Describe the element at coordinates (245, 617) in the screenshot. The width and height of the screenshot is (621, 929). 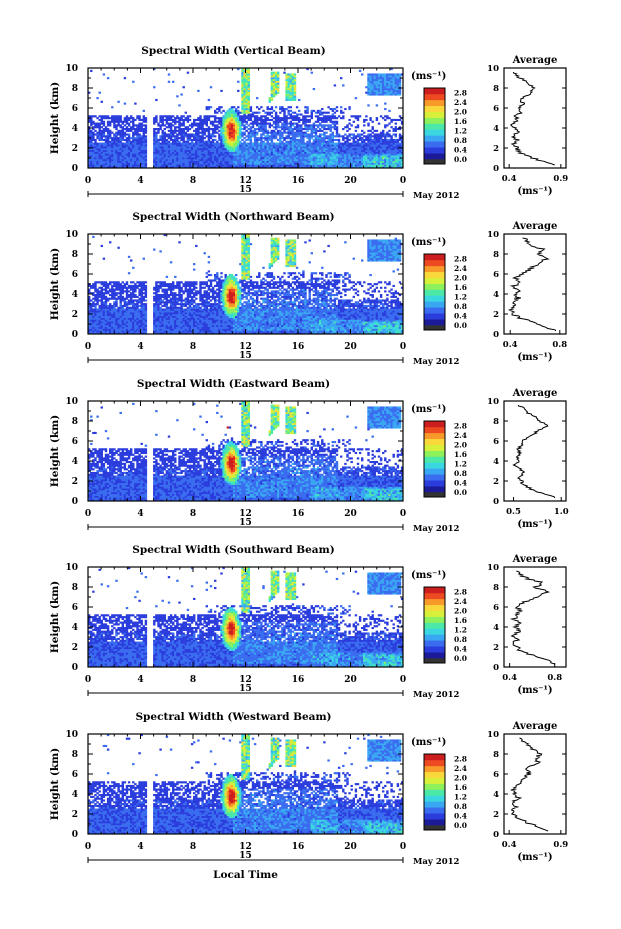
I see `heatmap-southward` at that location.